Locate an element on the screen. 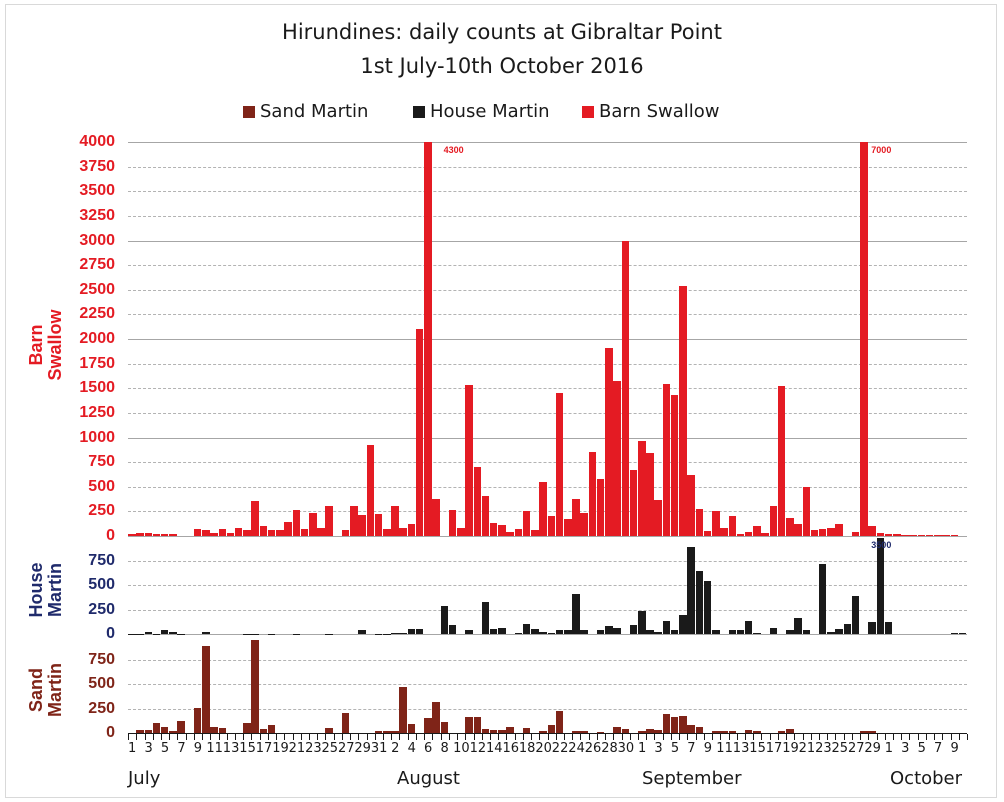 The width and height of the screenshot is (1004, 802). y-tick-label: 2500 is located at coordinates (97, 289).